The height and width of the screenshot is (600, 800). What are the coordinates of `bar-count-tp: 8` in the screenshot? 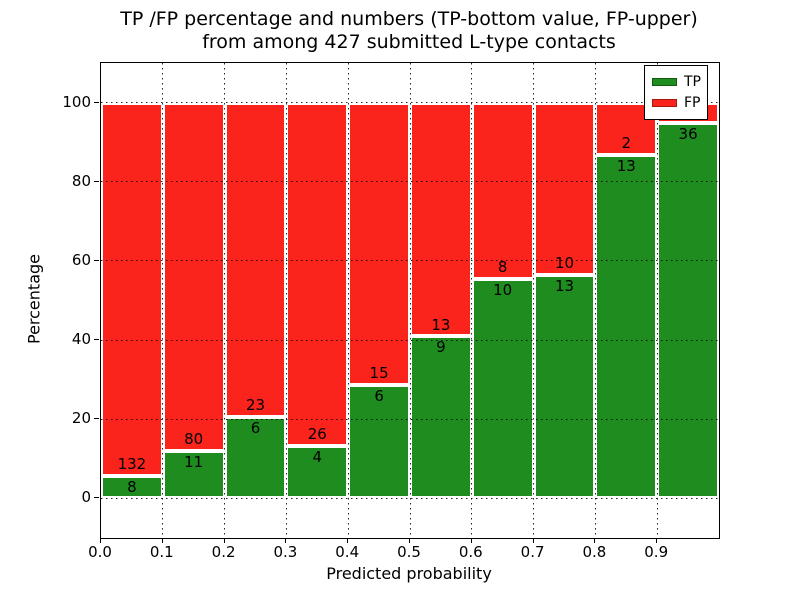 It's located at (132, 486).